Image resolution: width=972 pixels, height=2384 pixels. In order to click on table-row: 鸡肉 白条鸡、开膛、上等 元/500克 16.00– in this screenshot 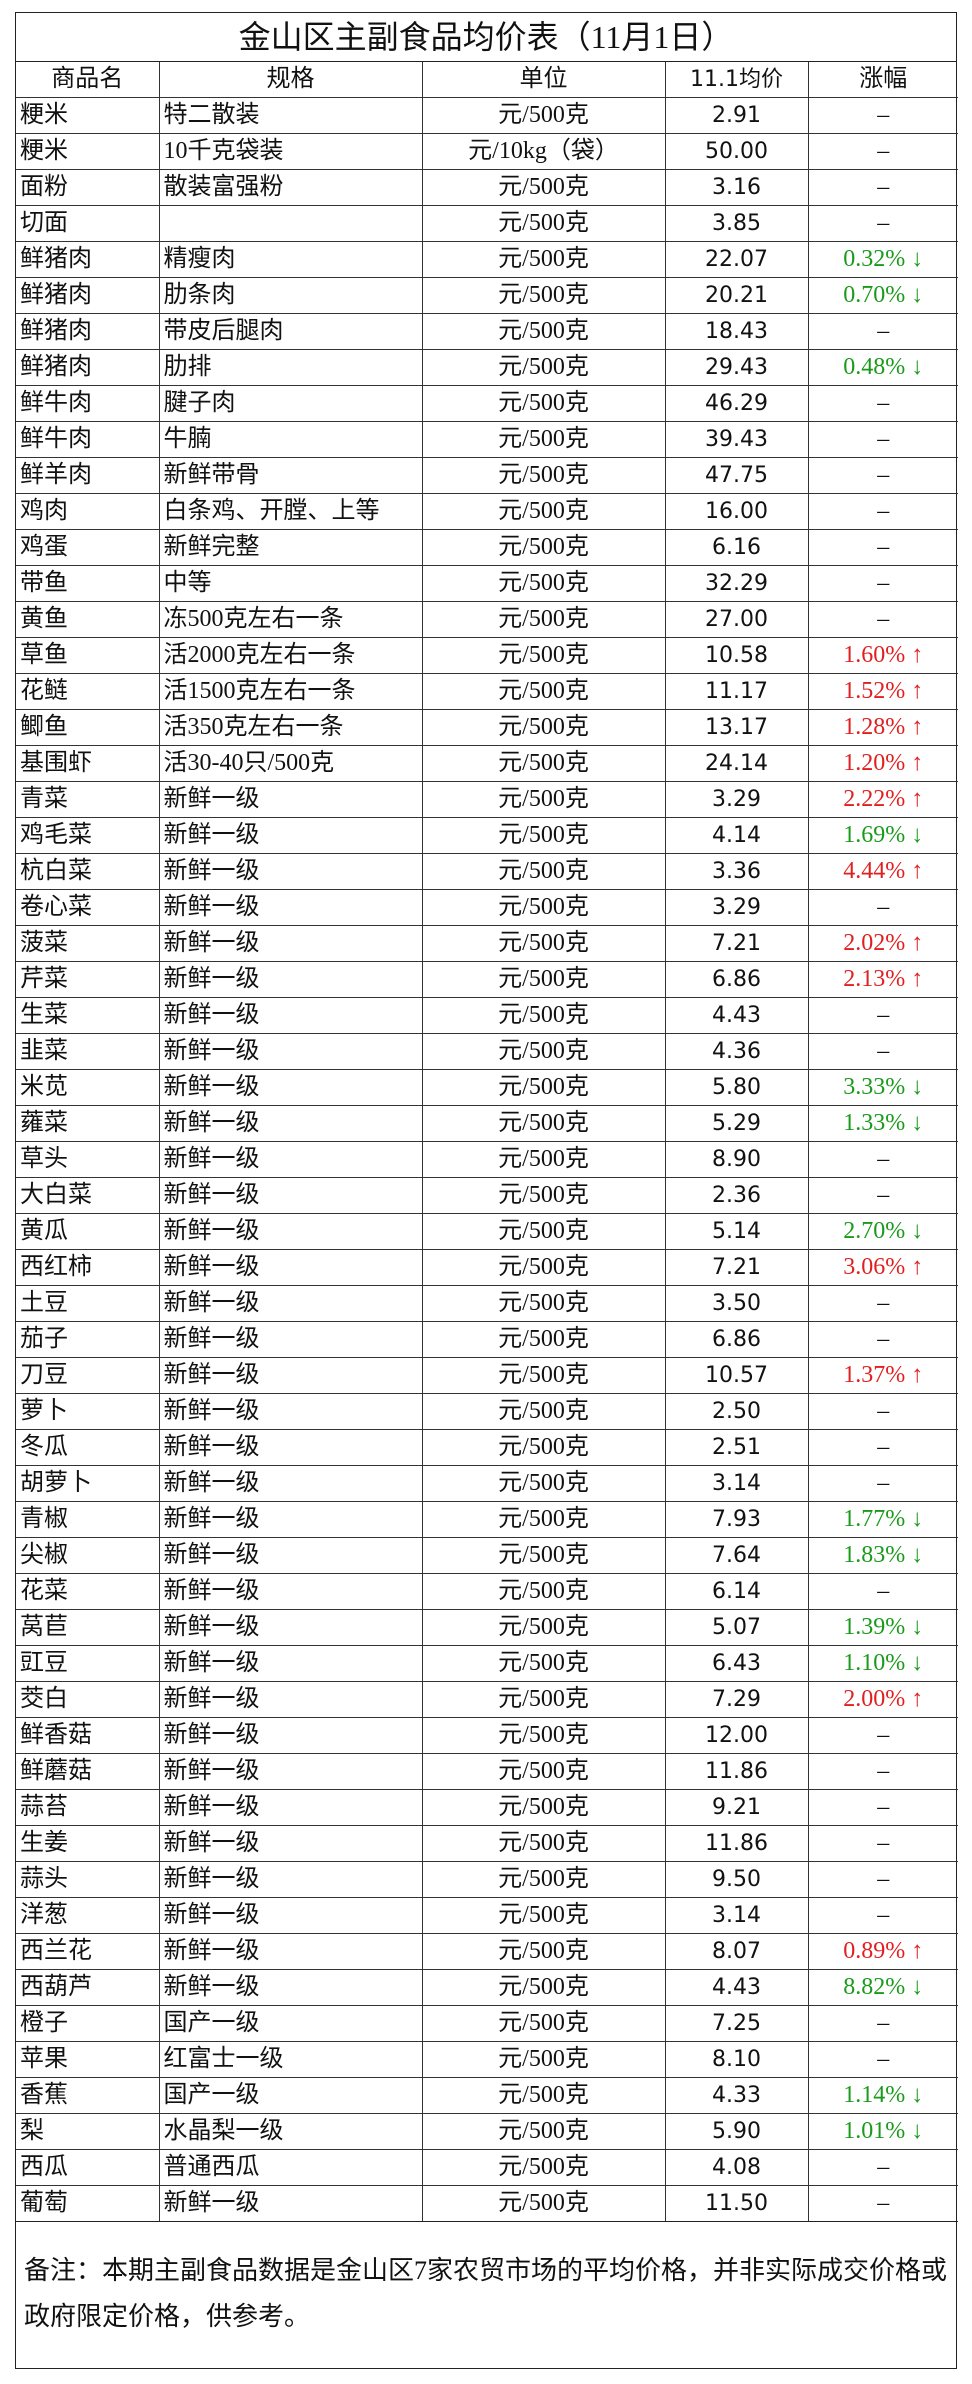, I will do `click(487, 511)`.